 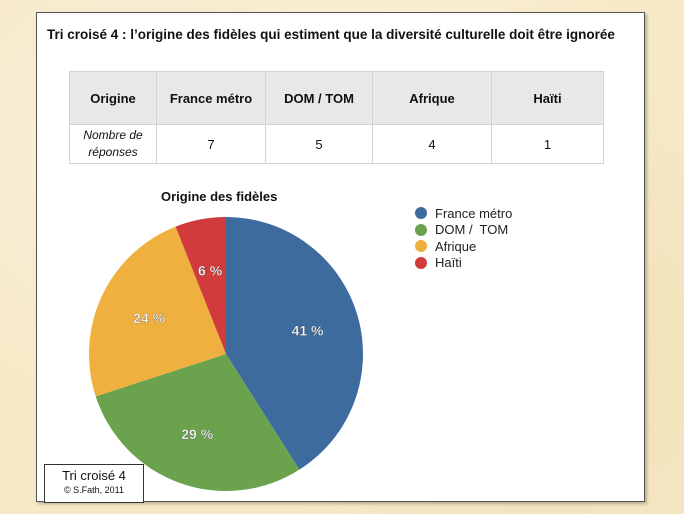 I want to click on row-label-line2: réponses, so click(x=113, y=152).